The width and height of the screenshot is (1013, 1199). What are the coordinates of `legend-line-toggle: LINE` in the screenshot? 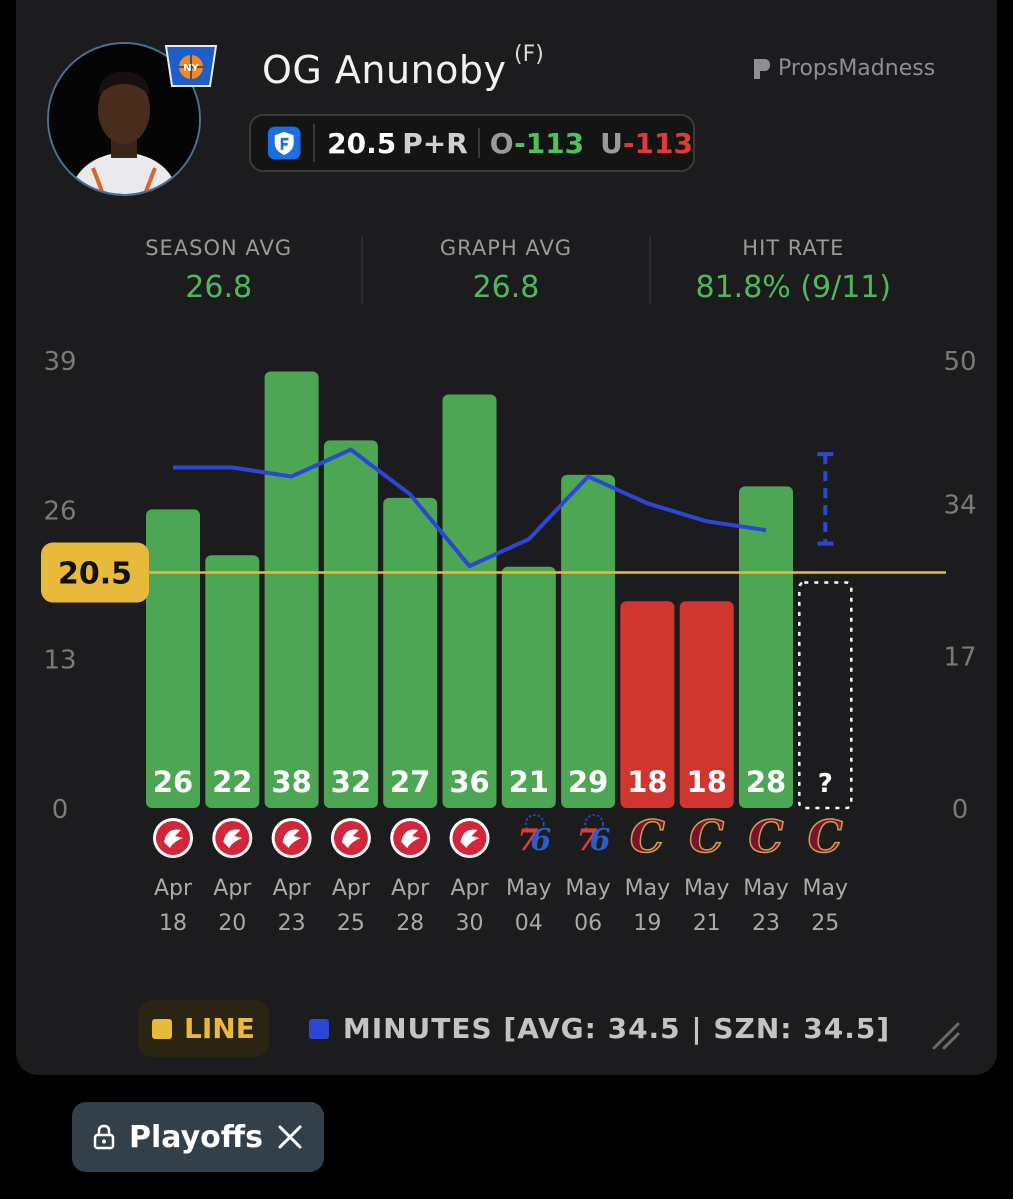 It's located at (203, 1028).